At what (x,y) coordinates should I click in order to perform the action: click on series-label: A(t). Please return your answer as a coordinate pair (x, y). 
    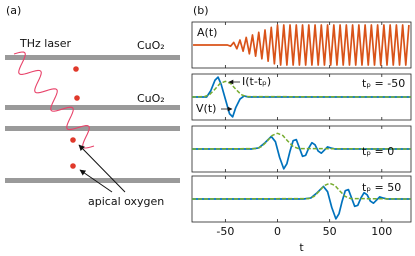
    Looking at the image, I should click on (207, 32).